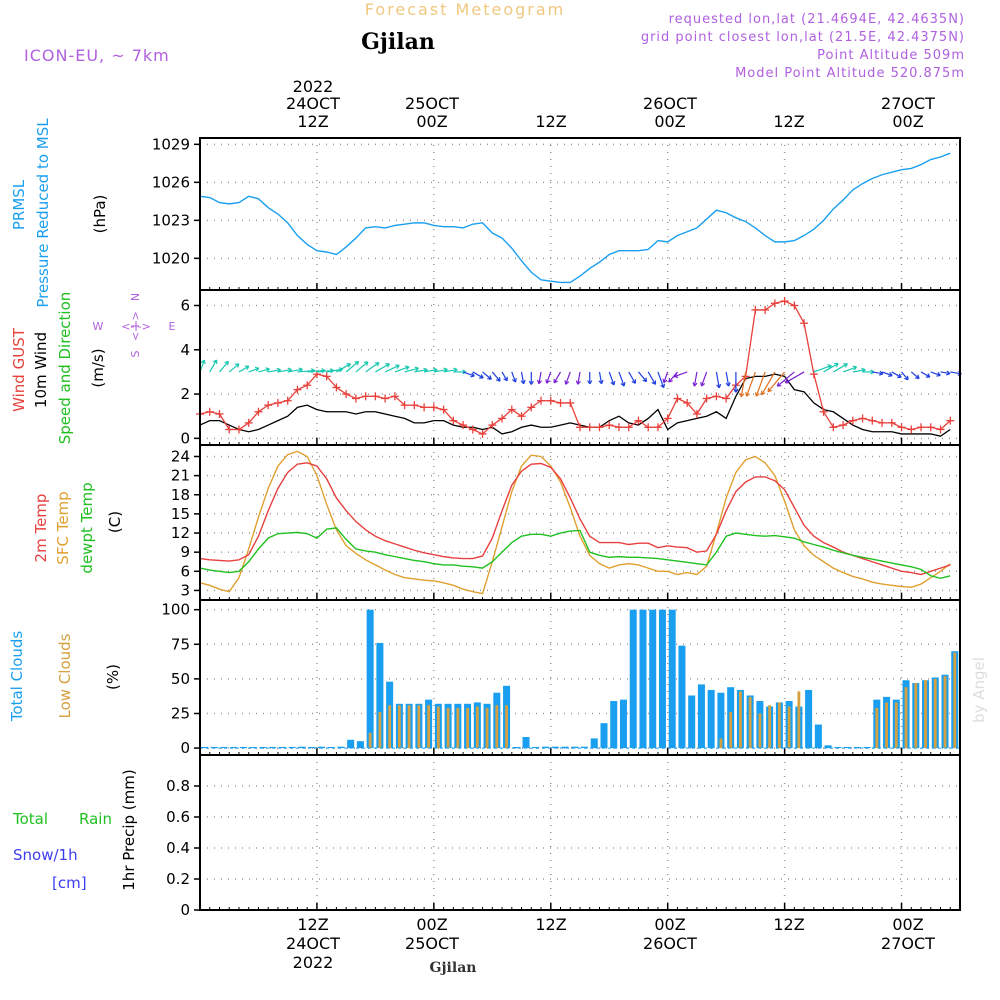 The image size is (1000, 1000). I want to click on t2m-line, so click(575, 519).